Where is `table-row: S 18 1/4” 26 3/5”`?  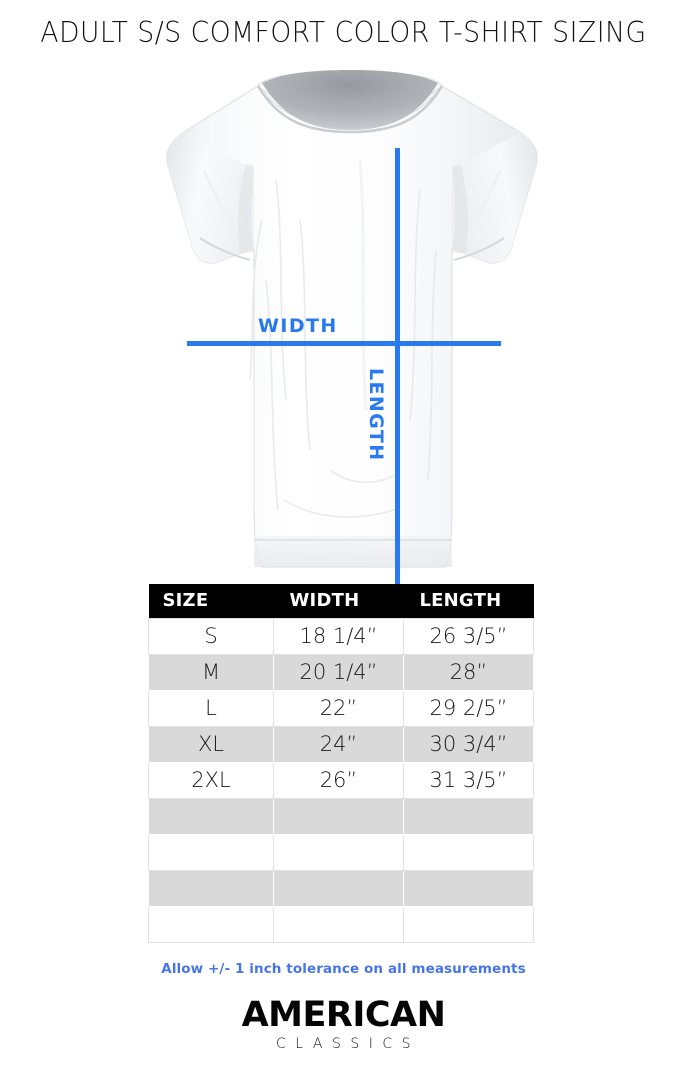
table-row: S 18 1/4” 26 3/5” is located at coordinates (341, 636).